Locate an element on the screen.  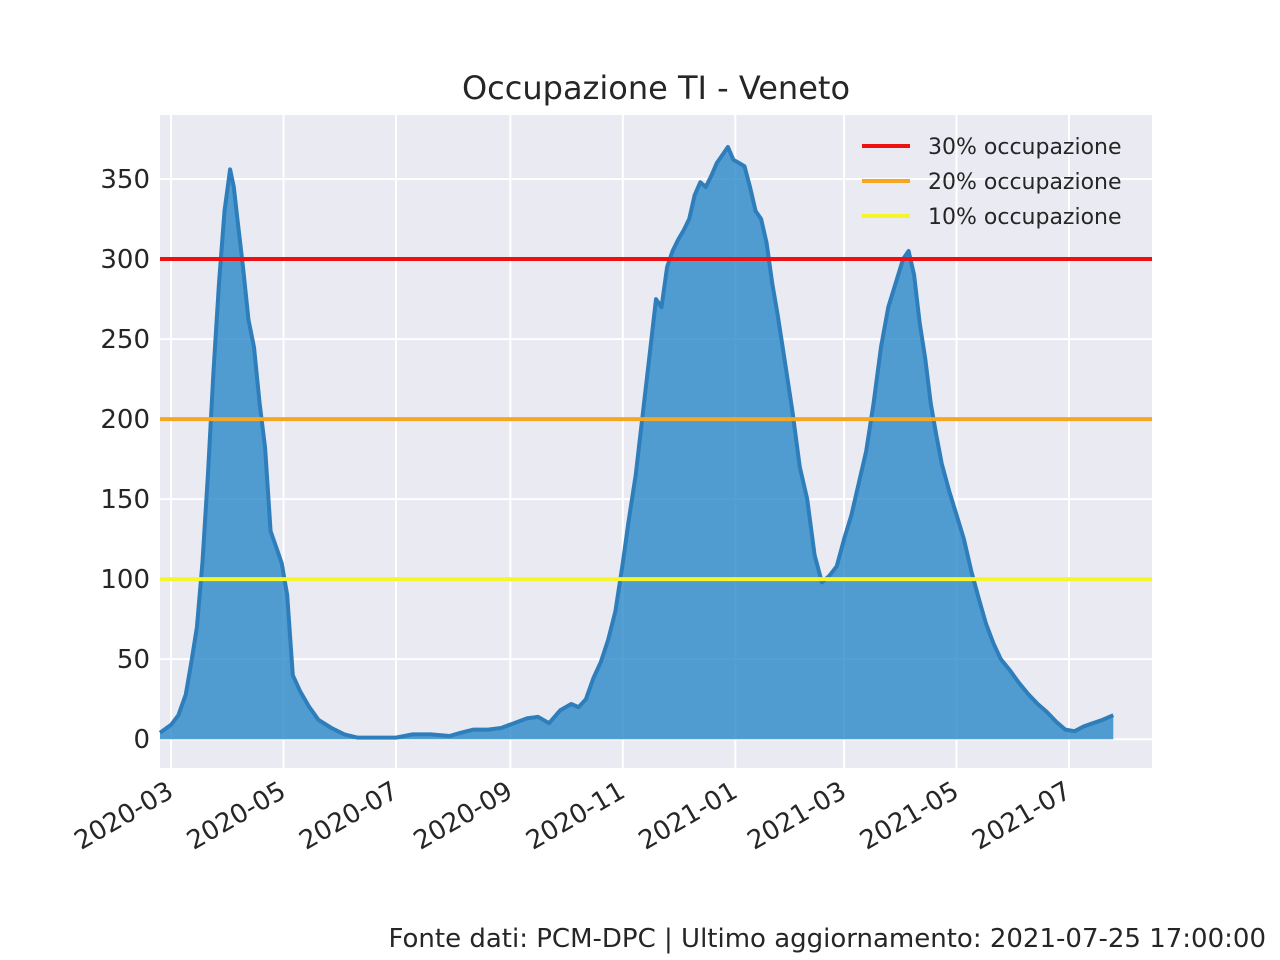
y-axis-ticks: 0 50 100 150 200 250 300 350 is located at coordinates (125, 460).